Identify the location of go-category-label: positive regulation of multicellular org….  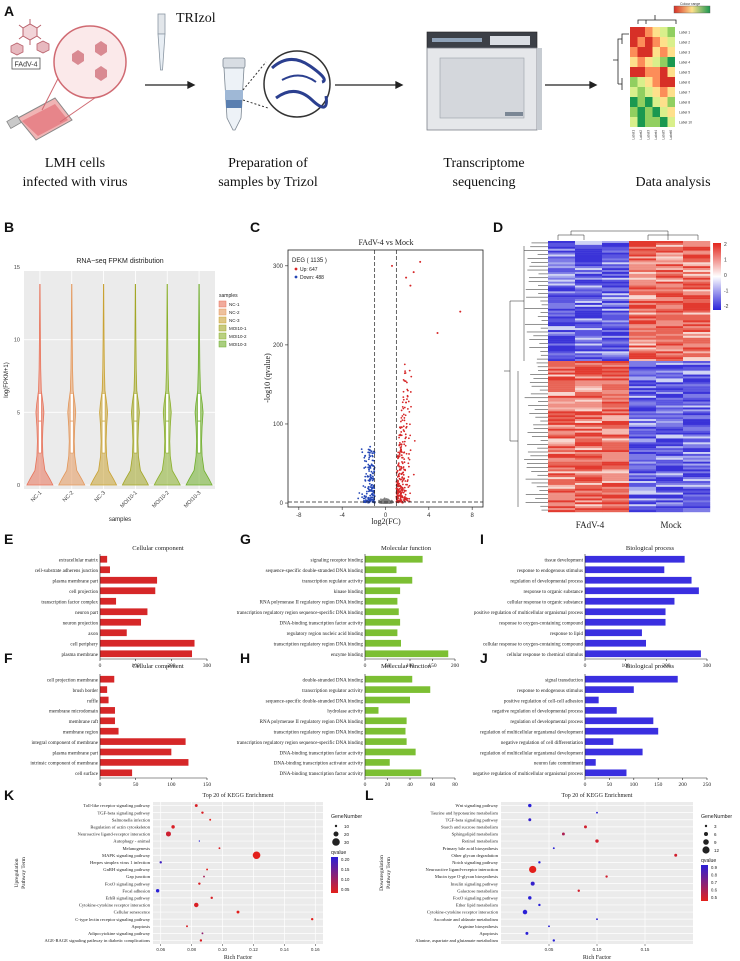
(528, 613).